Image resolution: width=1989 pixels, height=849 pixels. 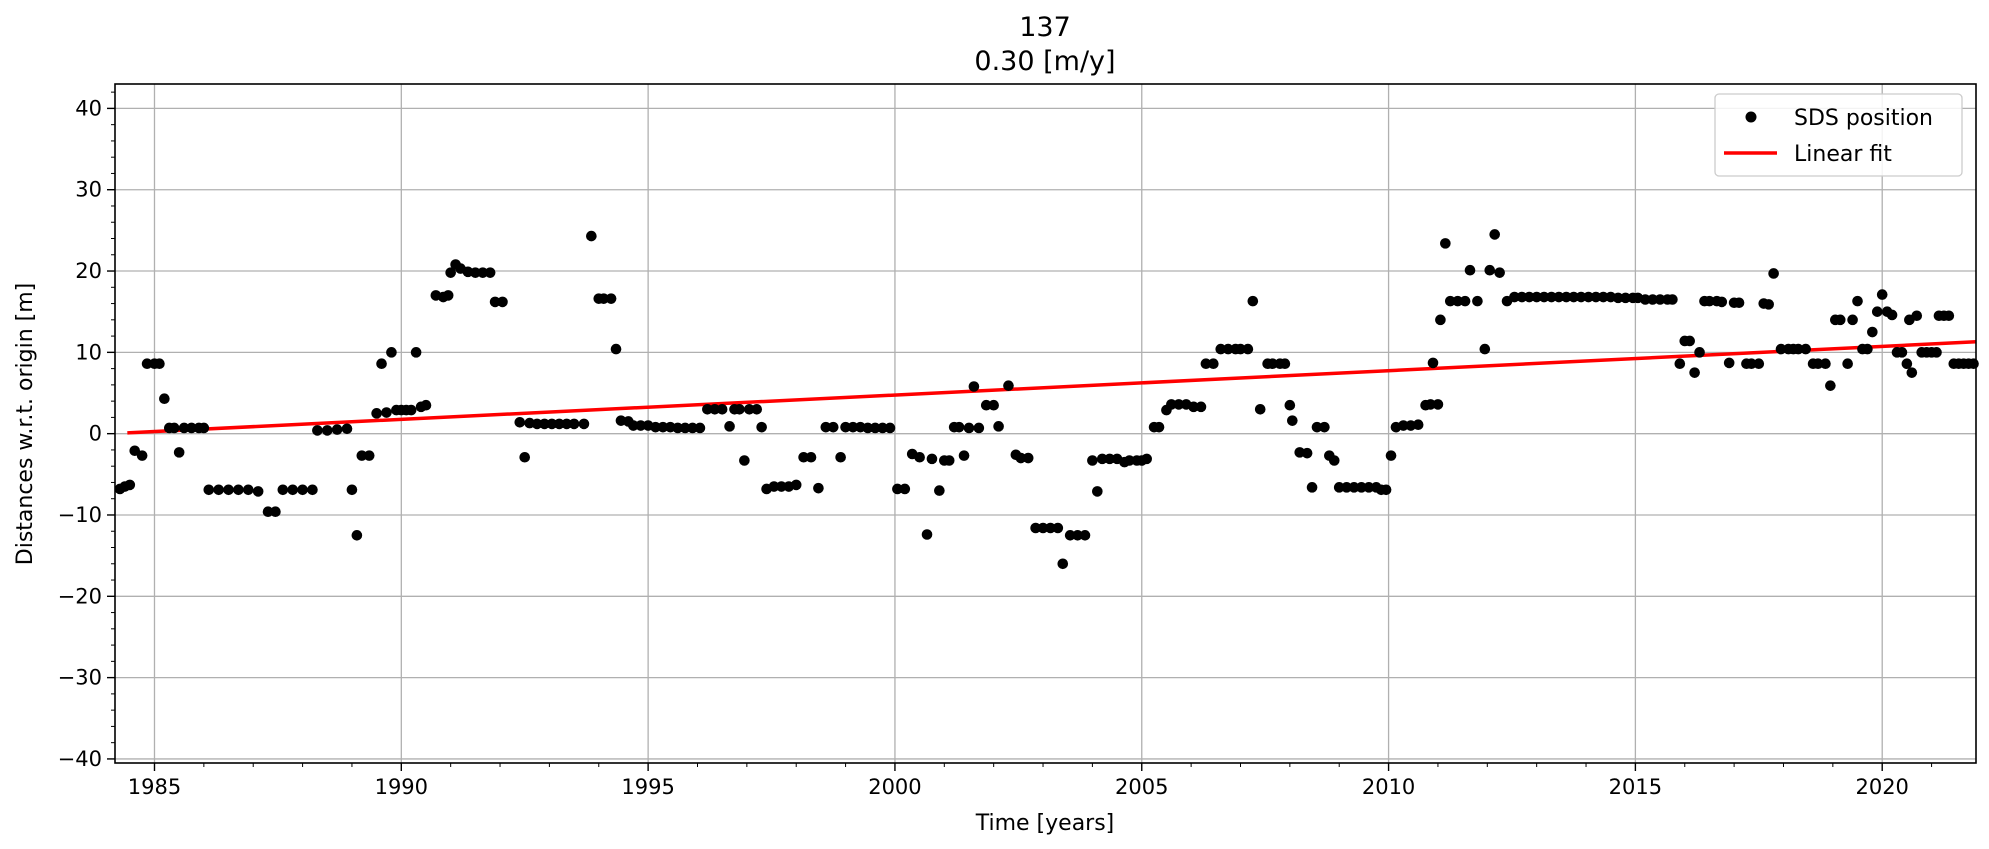 What do you see at coordinates (1388, 787) in the screenshot?
I see `x-tick-label: 2010` at bounding box center [1388, 787].